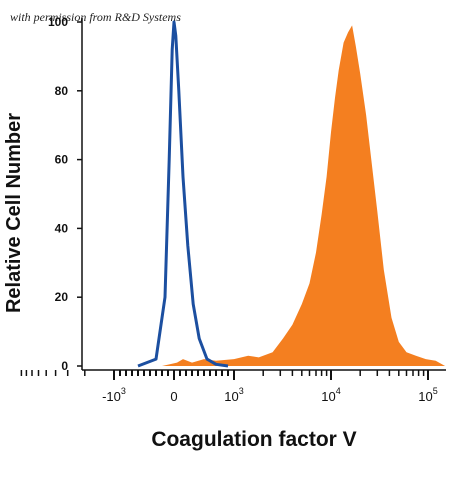 This screenshot has width=450, height=480. What do you see at coordinates (62, 297) in the screenshot?
I see `y-tick-label: 20` at bounding box center [62, 297].